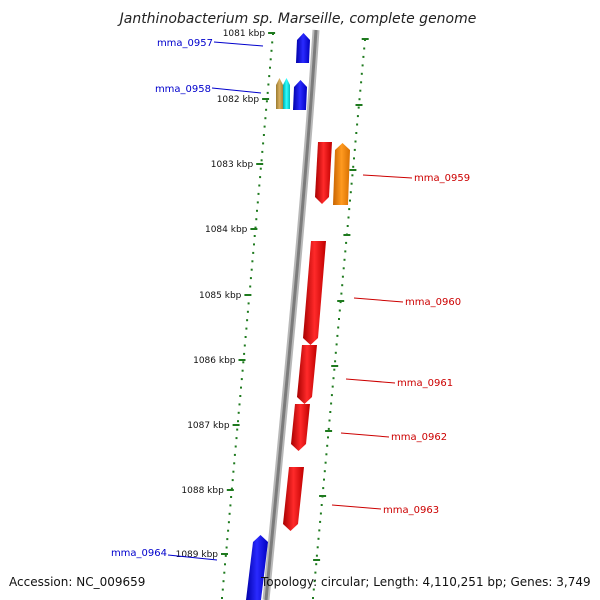  I want to click on tick-label: 1087 kbp, so click(208, 426).